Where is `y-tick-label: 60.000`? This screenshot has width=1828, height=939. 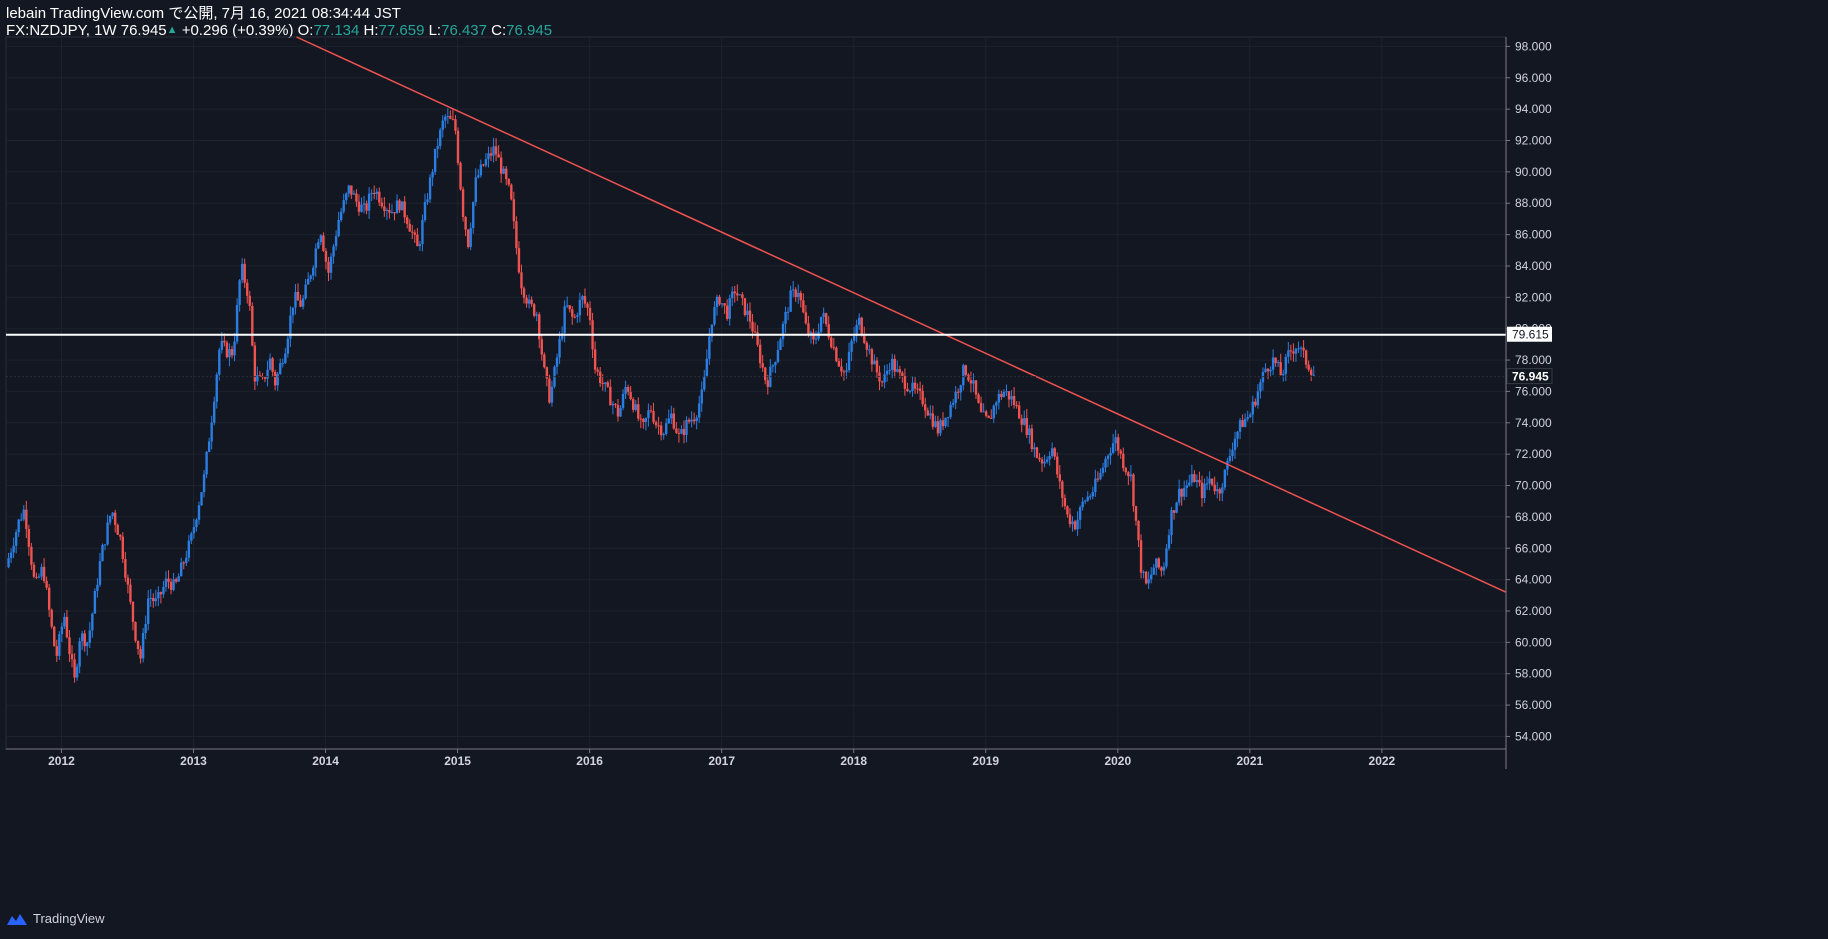 y-tick-label: 60.000 is located at coordinates (1533, 642).